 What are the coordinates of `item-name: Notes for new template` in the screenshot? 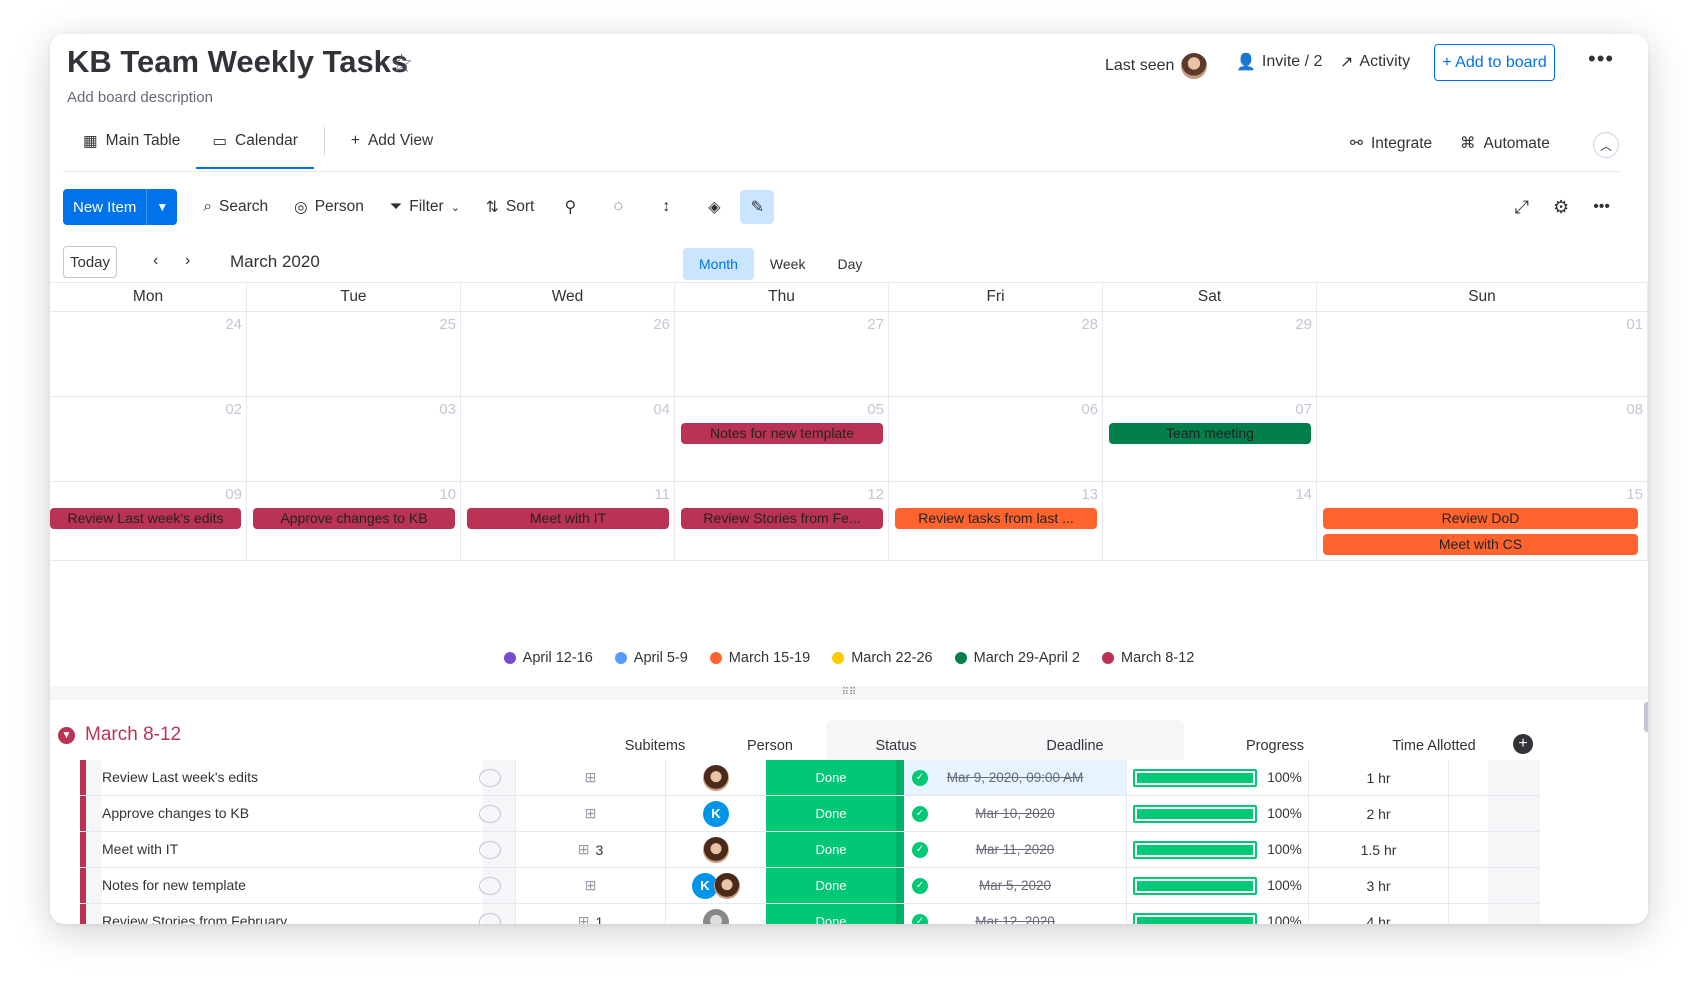 It's located at (292, 885).